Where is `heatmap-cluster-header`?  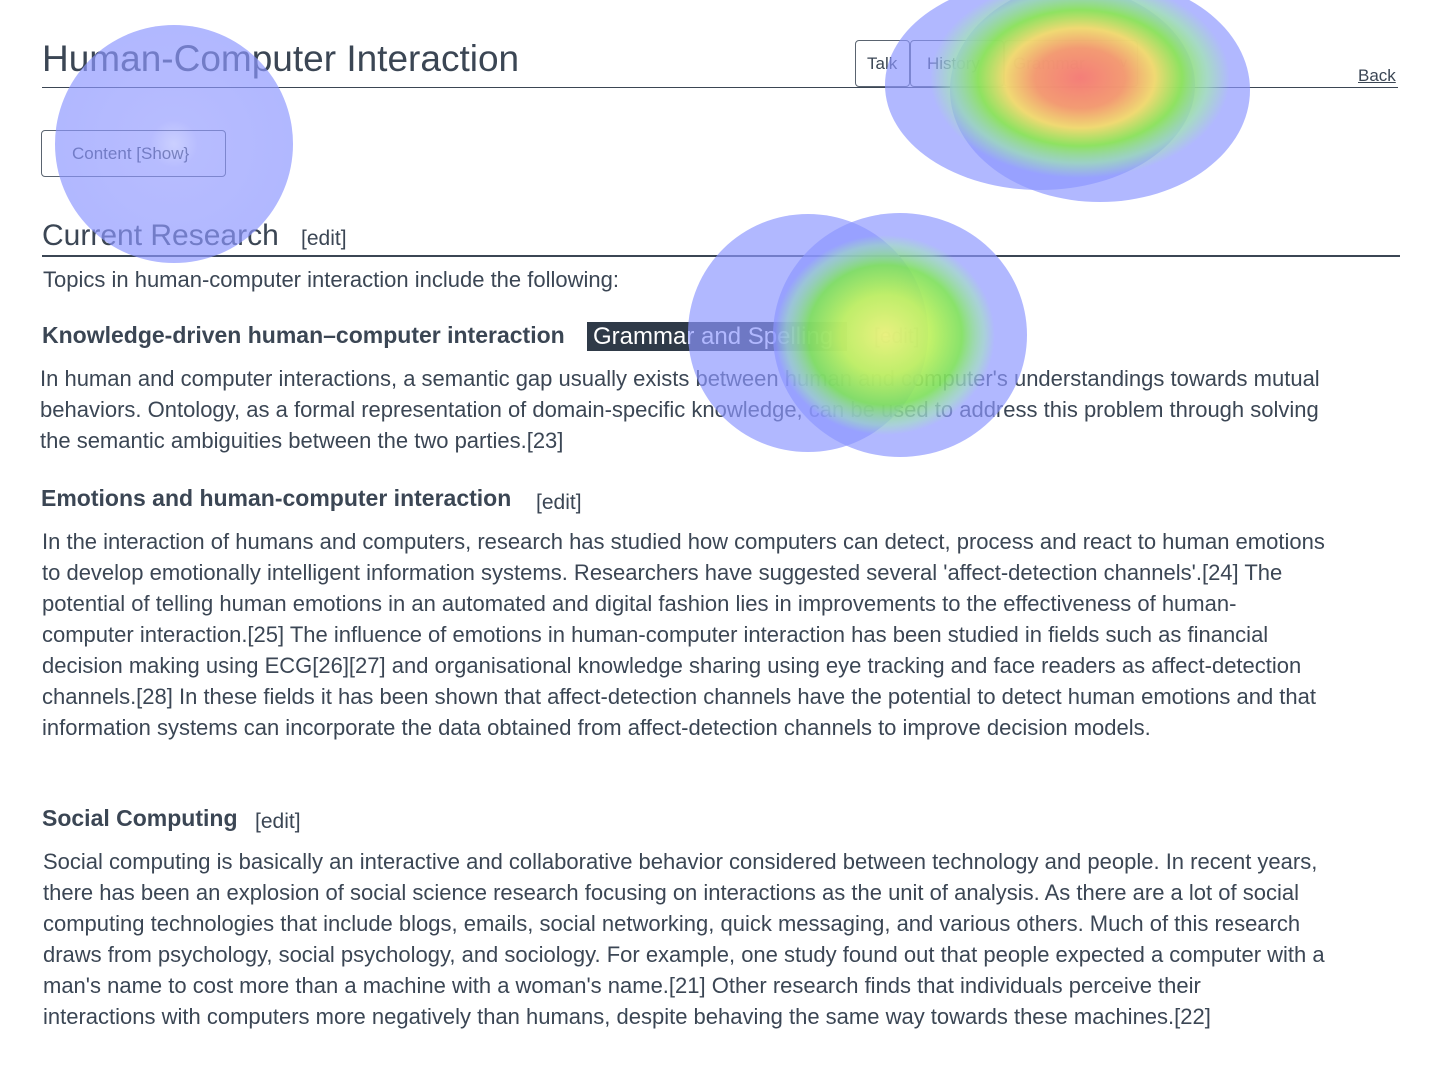 heatmap-cluster-header is located at coordinates (1067, 101).